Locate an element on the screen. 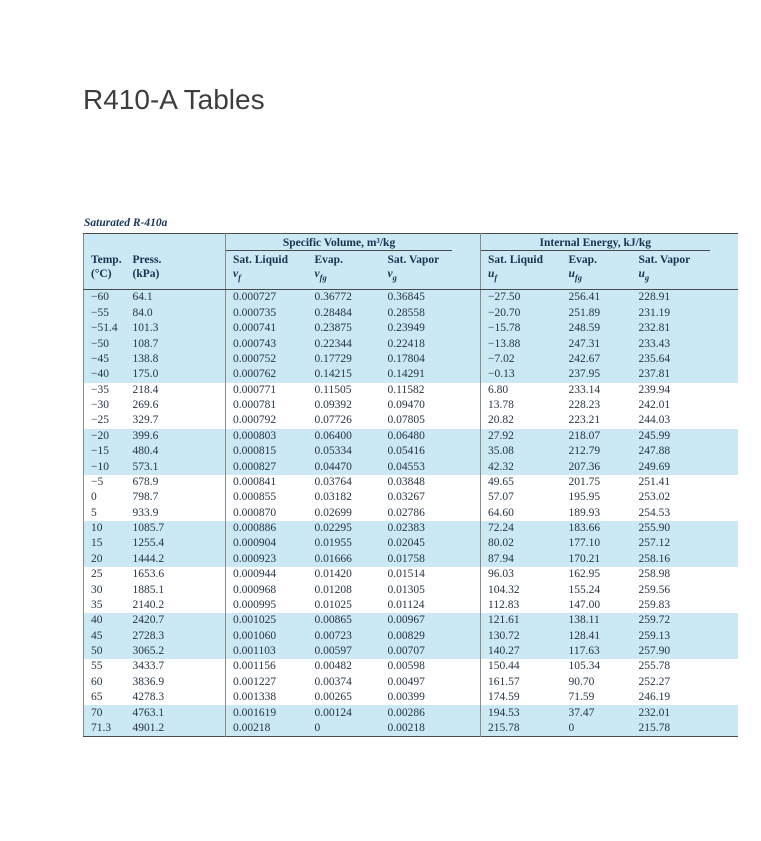 This screenshot has width=761, height=841. cell-temp: −45 is located at coordinates (100, 358).